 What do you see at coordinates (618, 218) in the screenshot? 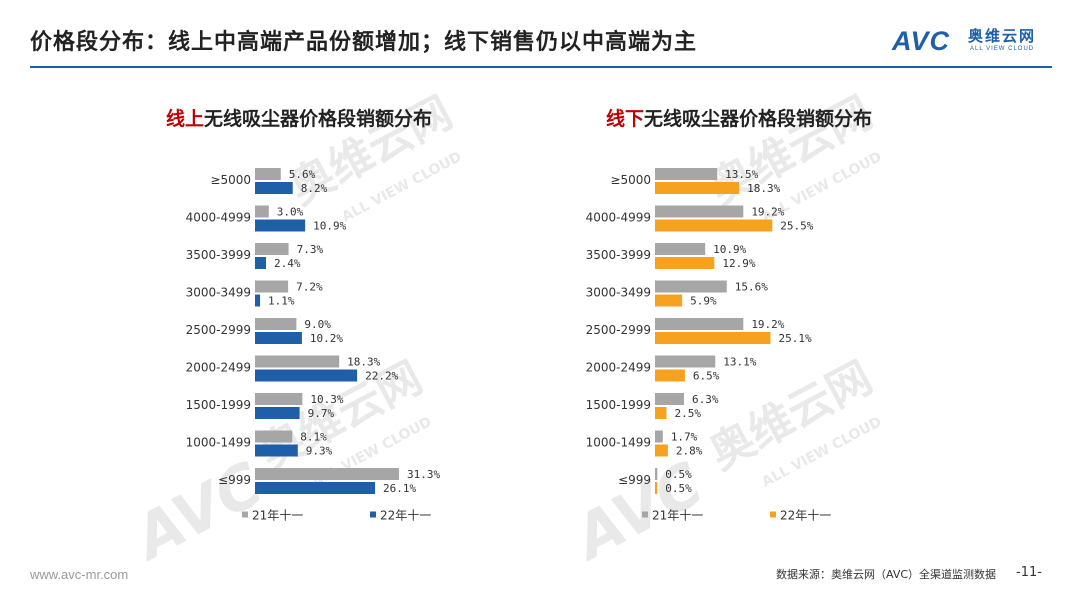
I see `category-label: 4000-4999` at bounding box center [618, 218].